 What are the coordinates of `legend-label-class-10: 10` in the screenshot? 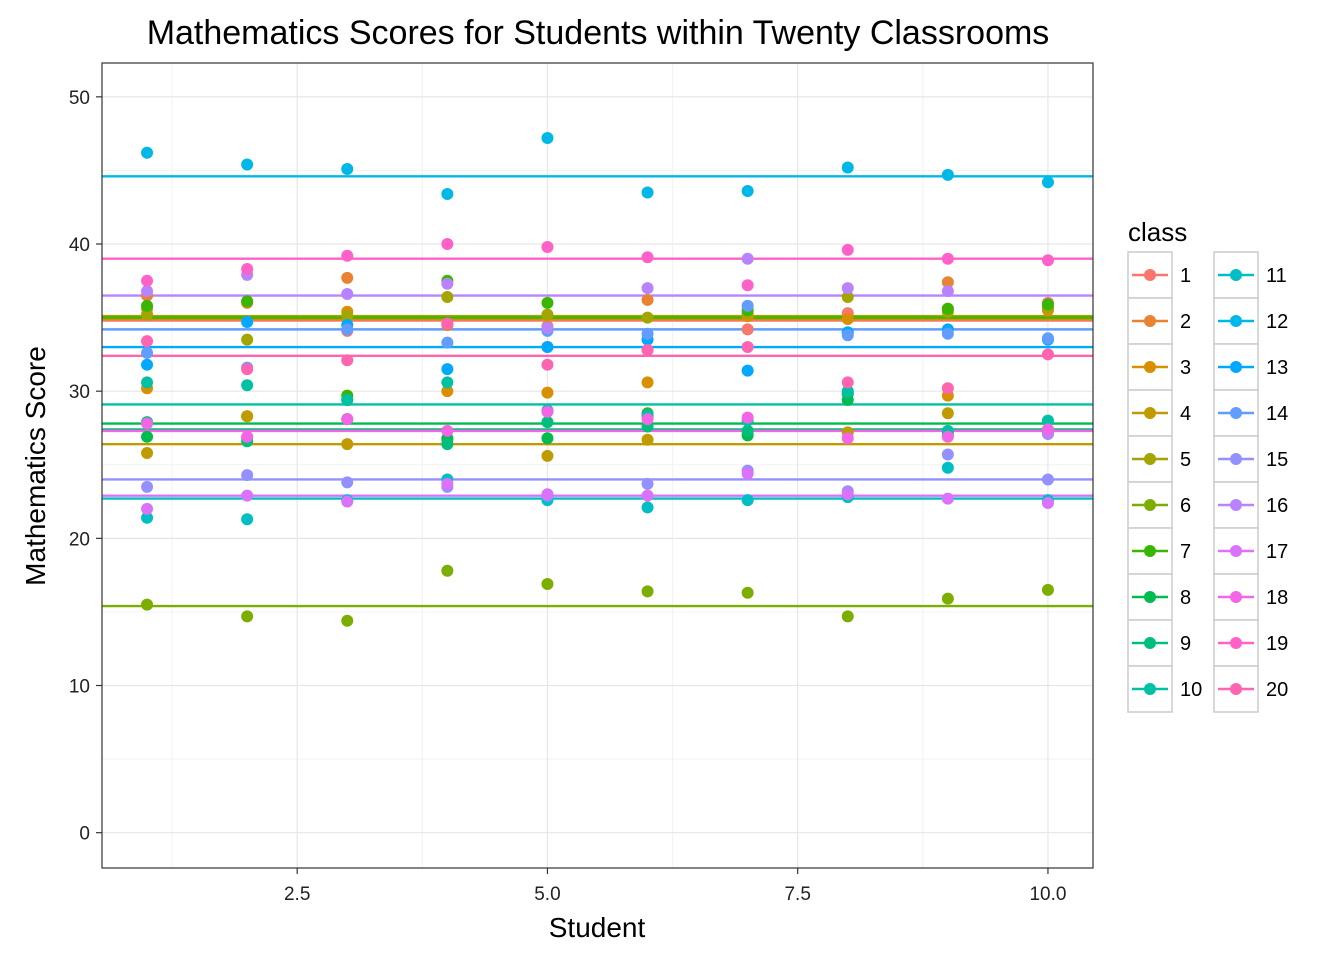 It's located at (1191, 690).